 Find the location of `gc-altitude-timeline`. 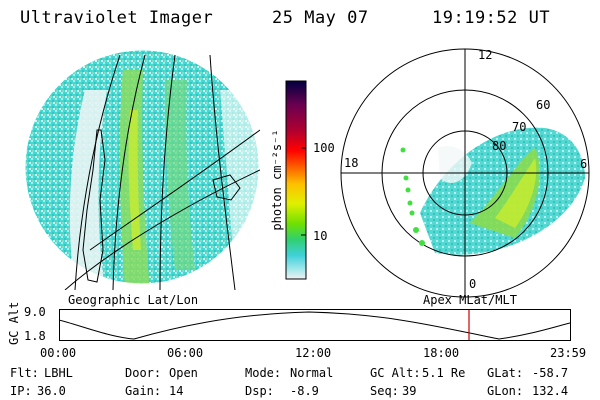

gc-altitude-timeline is located at coordinates (315, 325).